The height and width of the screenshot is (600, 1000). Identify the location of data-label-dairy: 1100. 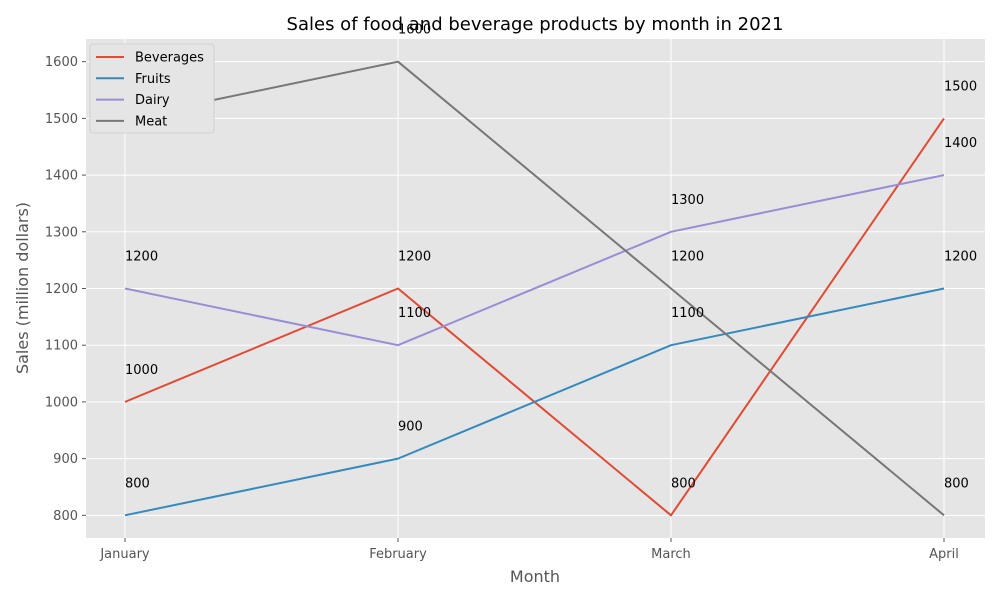
(414, 313).